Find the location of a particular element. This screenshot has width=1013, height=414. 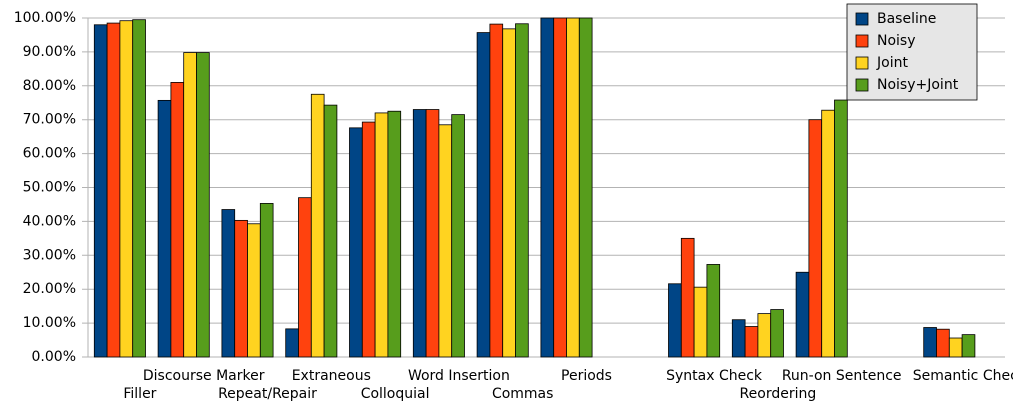

y-tick-label: 70.00% is located at coordinates (49, 120).